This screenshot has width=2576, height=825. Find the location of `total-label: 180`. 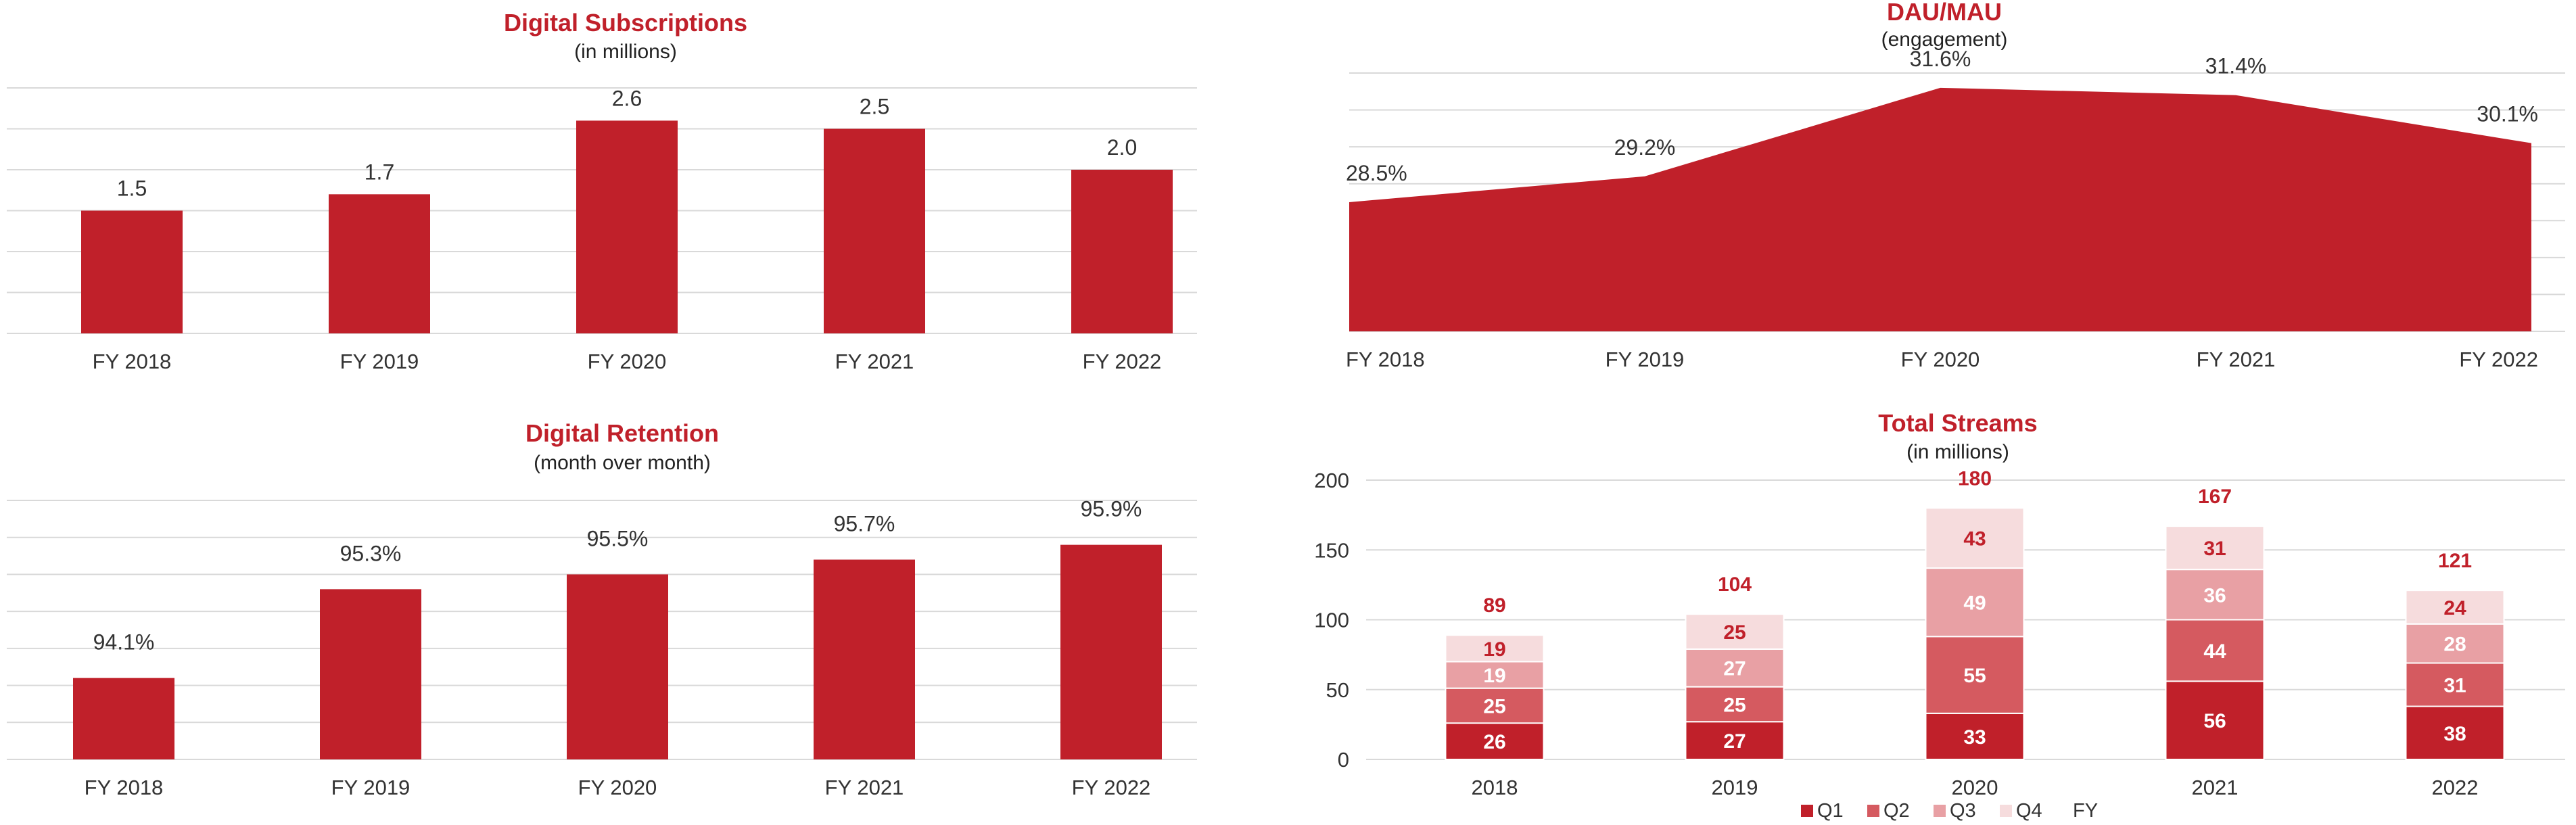

total-label: 180 is located at coordinates (1975, 479).